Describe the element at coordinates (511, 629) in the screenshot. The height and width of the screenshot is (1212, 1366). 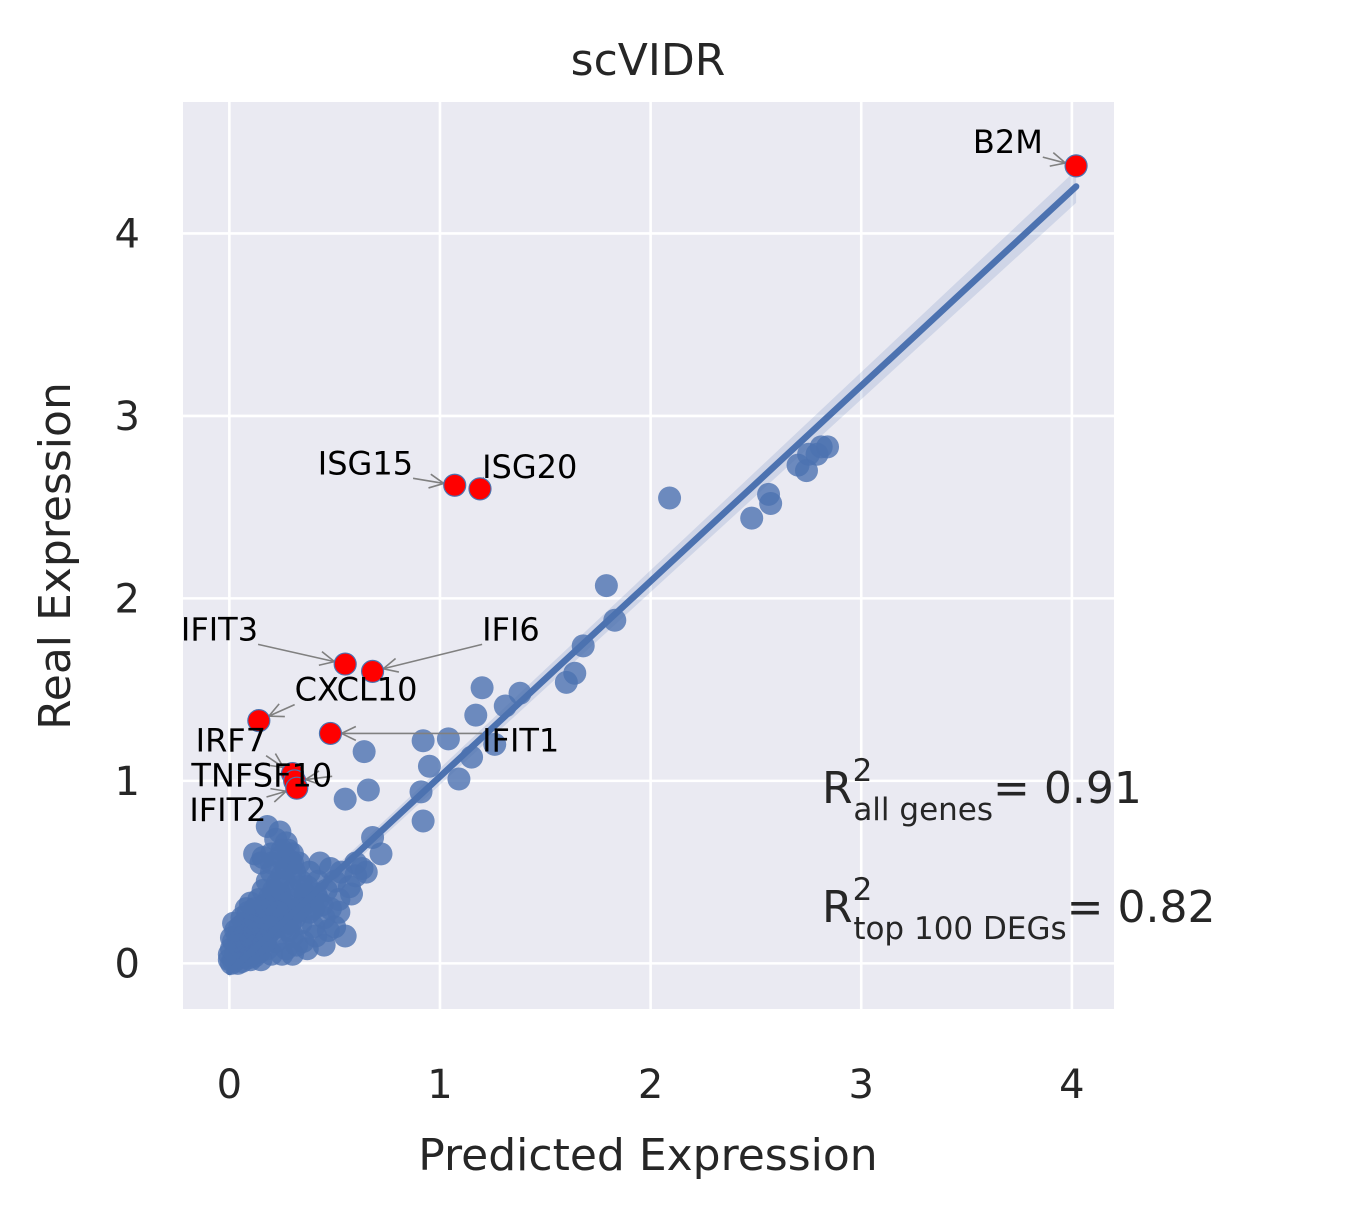
I see `gene-label-ifi6: IFI6` at that location.